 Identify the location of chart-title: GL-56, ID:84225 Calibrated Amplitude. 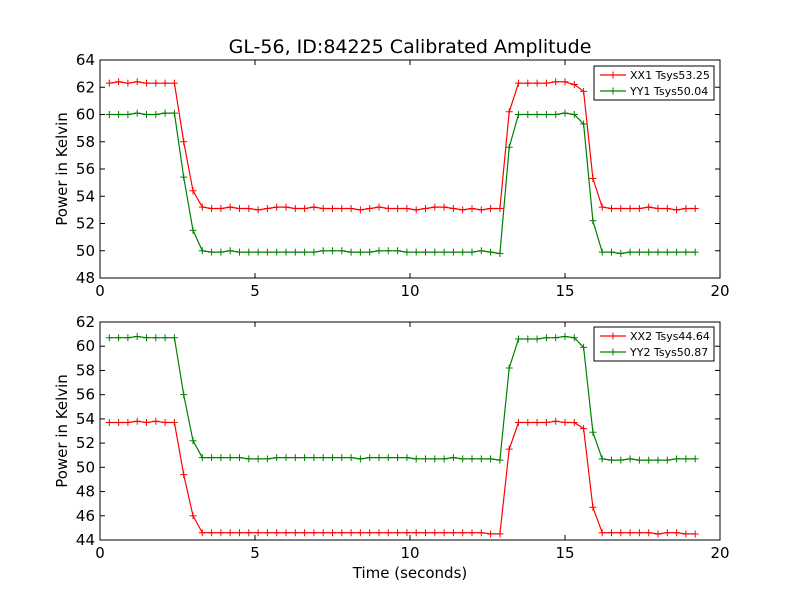
(410, 47).